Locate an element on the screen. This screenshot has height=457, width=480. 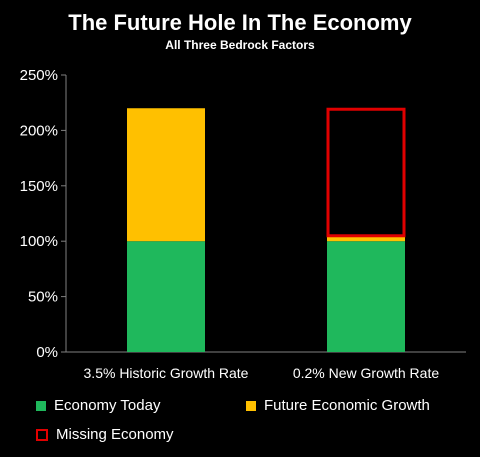
legend-item-economy-today: Economy Today is located at coordinates (98, 405).